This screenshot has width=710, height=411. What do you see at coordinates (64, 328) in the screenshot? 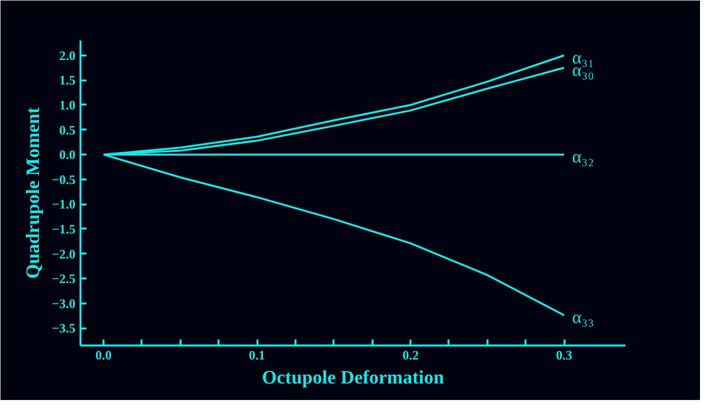
I see `y-tick-label: −3.5` at bounding box center [64, 328].